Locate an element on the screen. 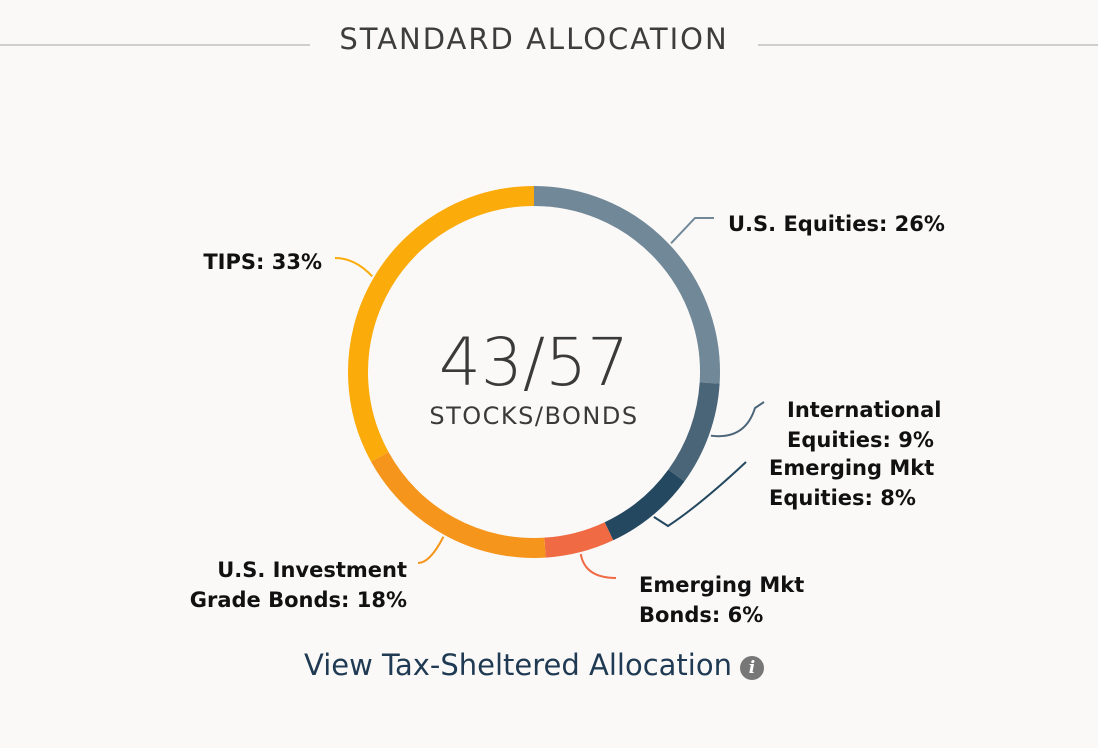  center-caption: STOCKS/BONDS is located at coordinates (533, 416).